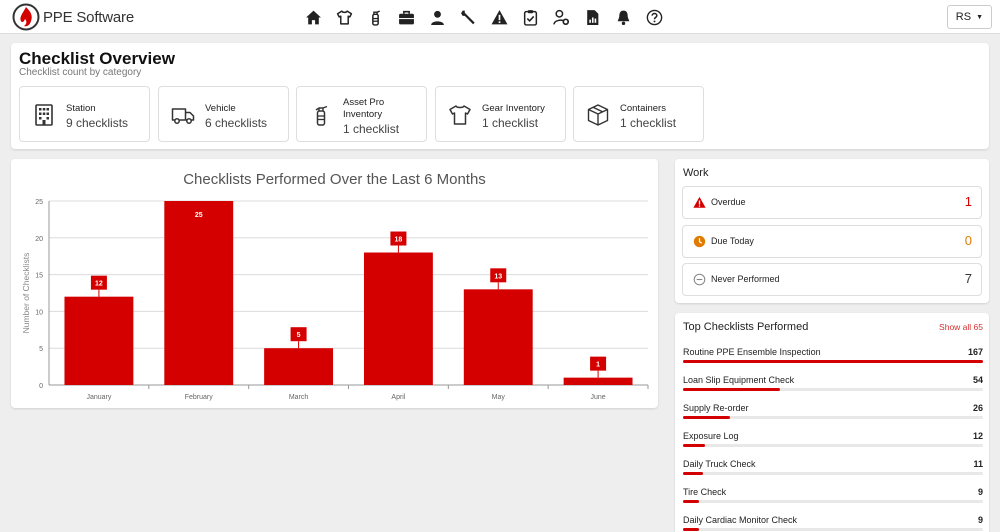  I want to click on main-nav, so click(484, 17).